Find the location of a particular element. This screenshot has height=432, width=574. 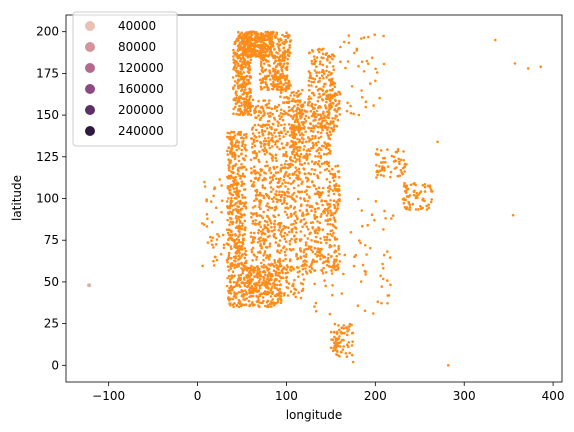

x-tick-label: −100 is located at coordinates (108, 396).